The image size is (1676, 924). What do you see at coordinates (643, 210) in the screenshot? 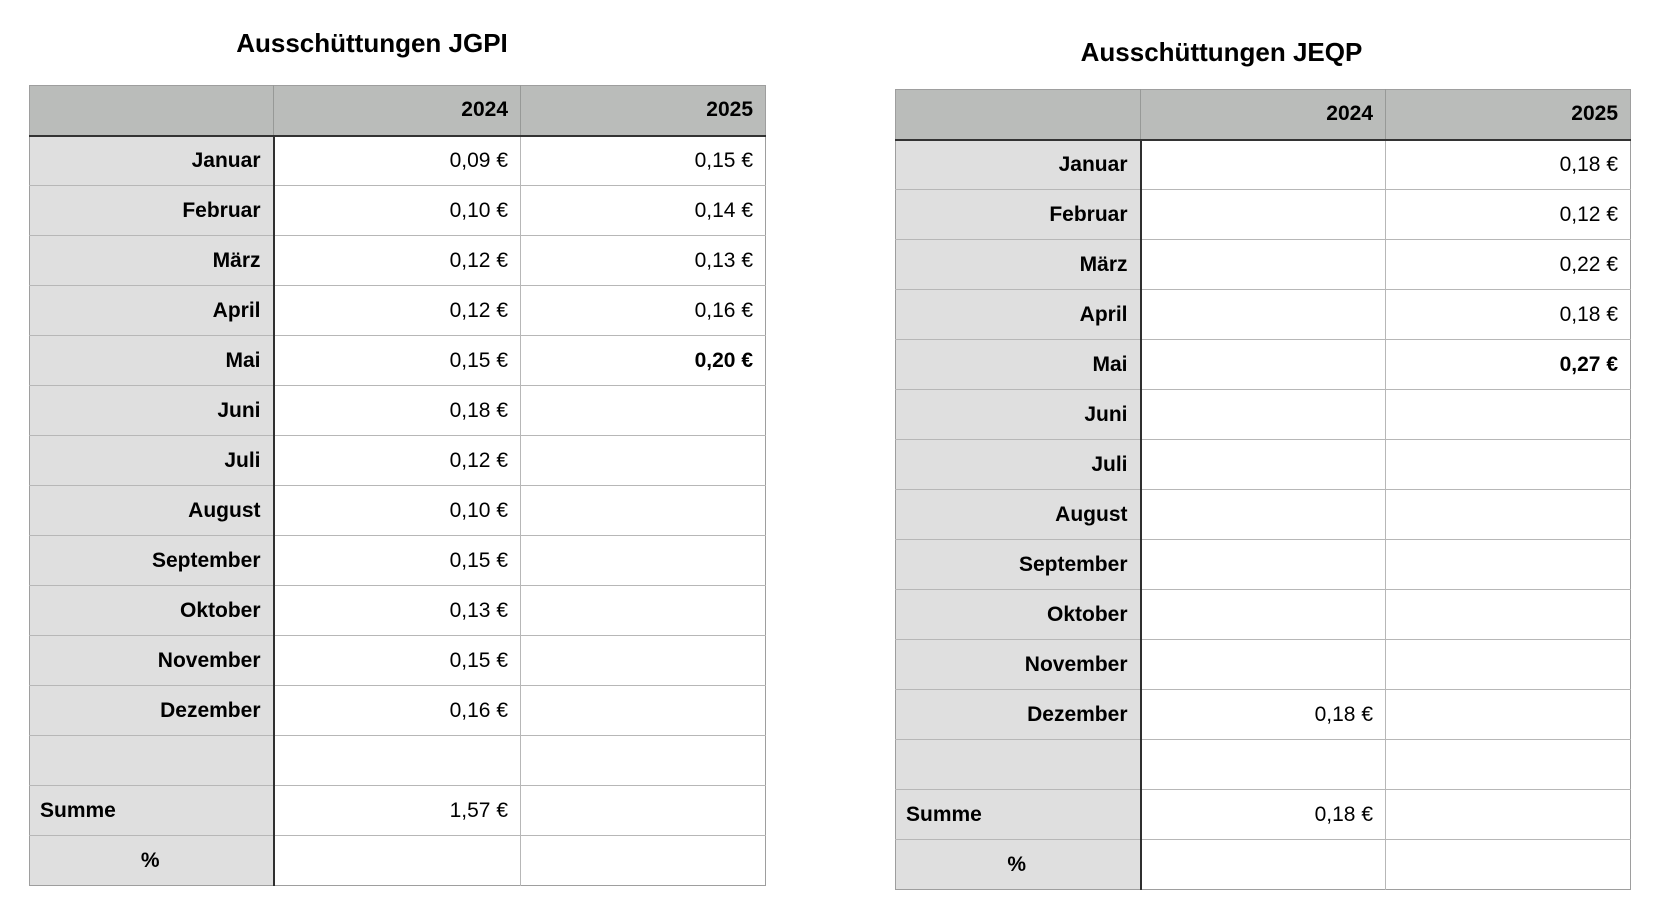
I see `value-cell-2025: 0,14 €` at bounding box center [643, 210].